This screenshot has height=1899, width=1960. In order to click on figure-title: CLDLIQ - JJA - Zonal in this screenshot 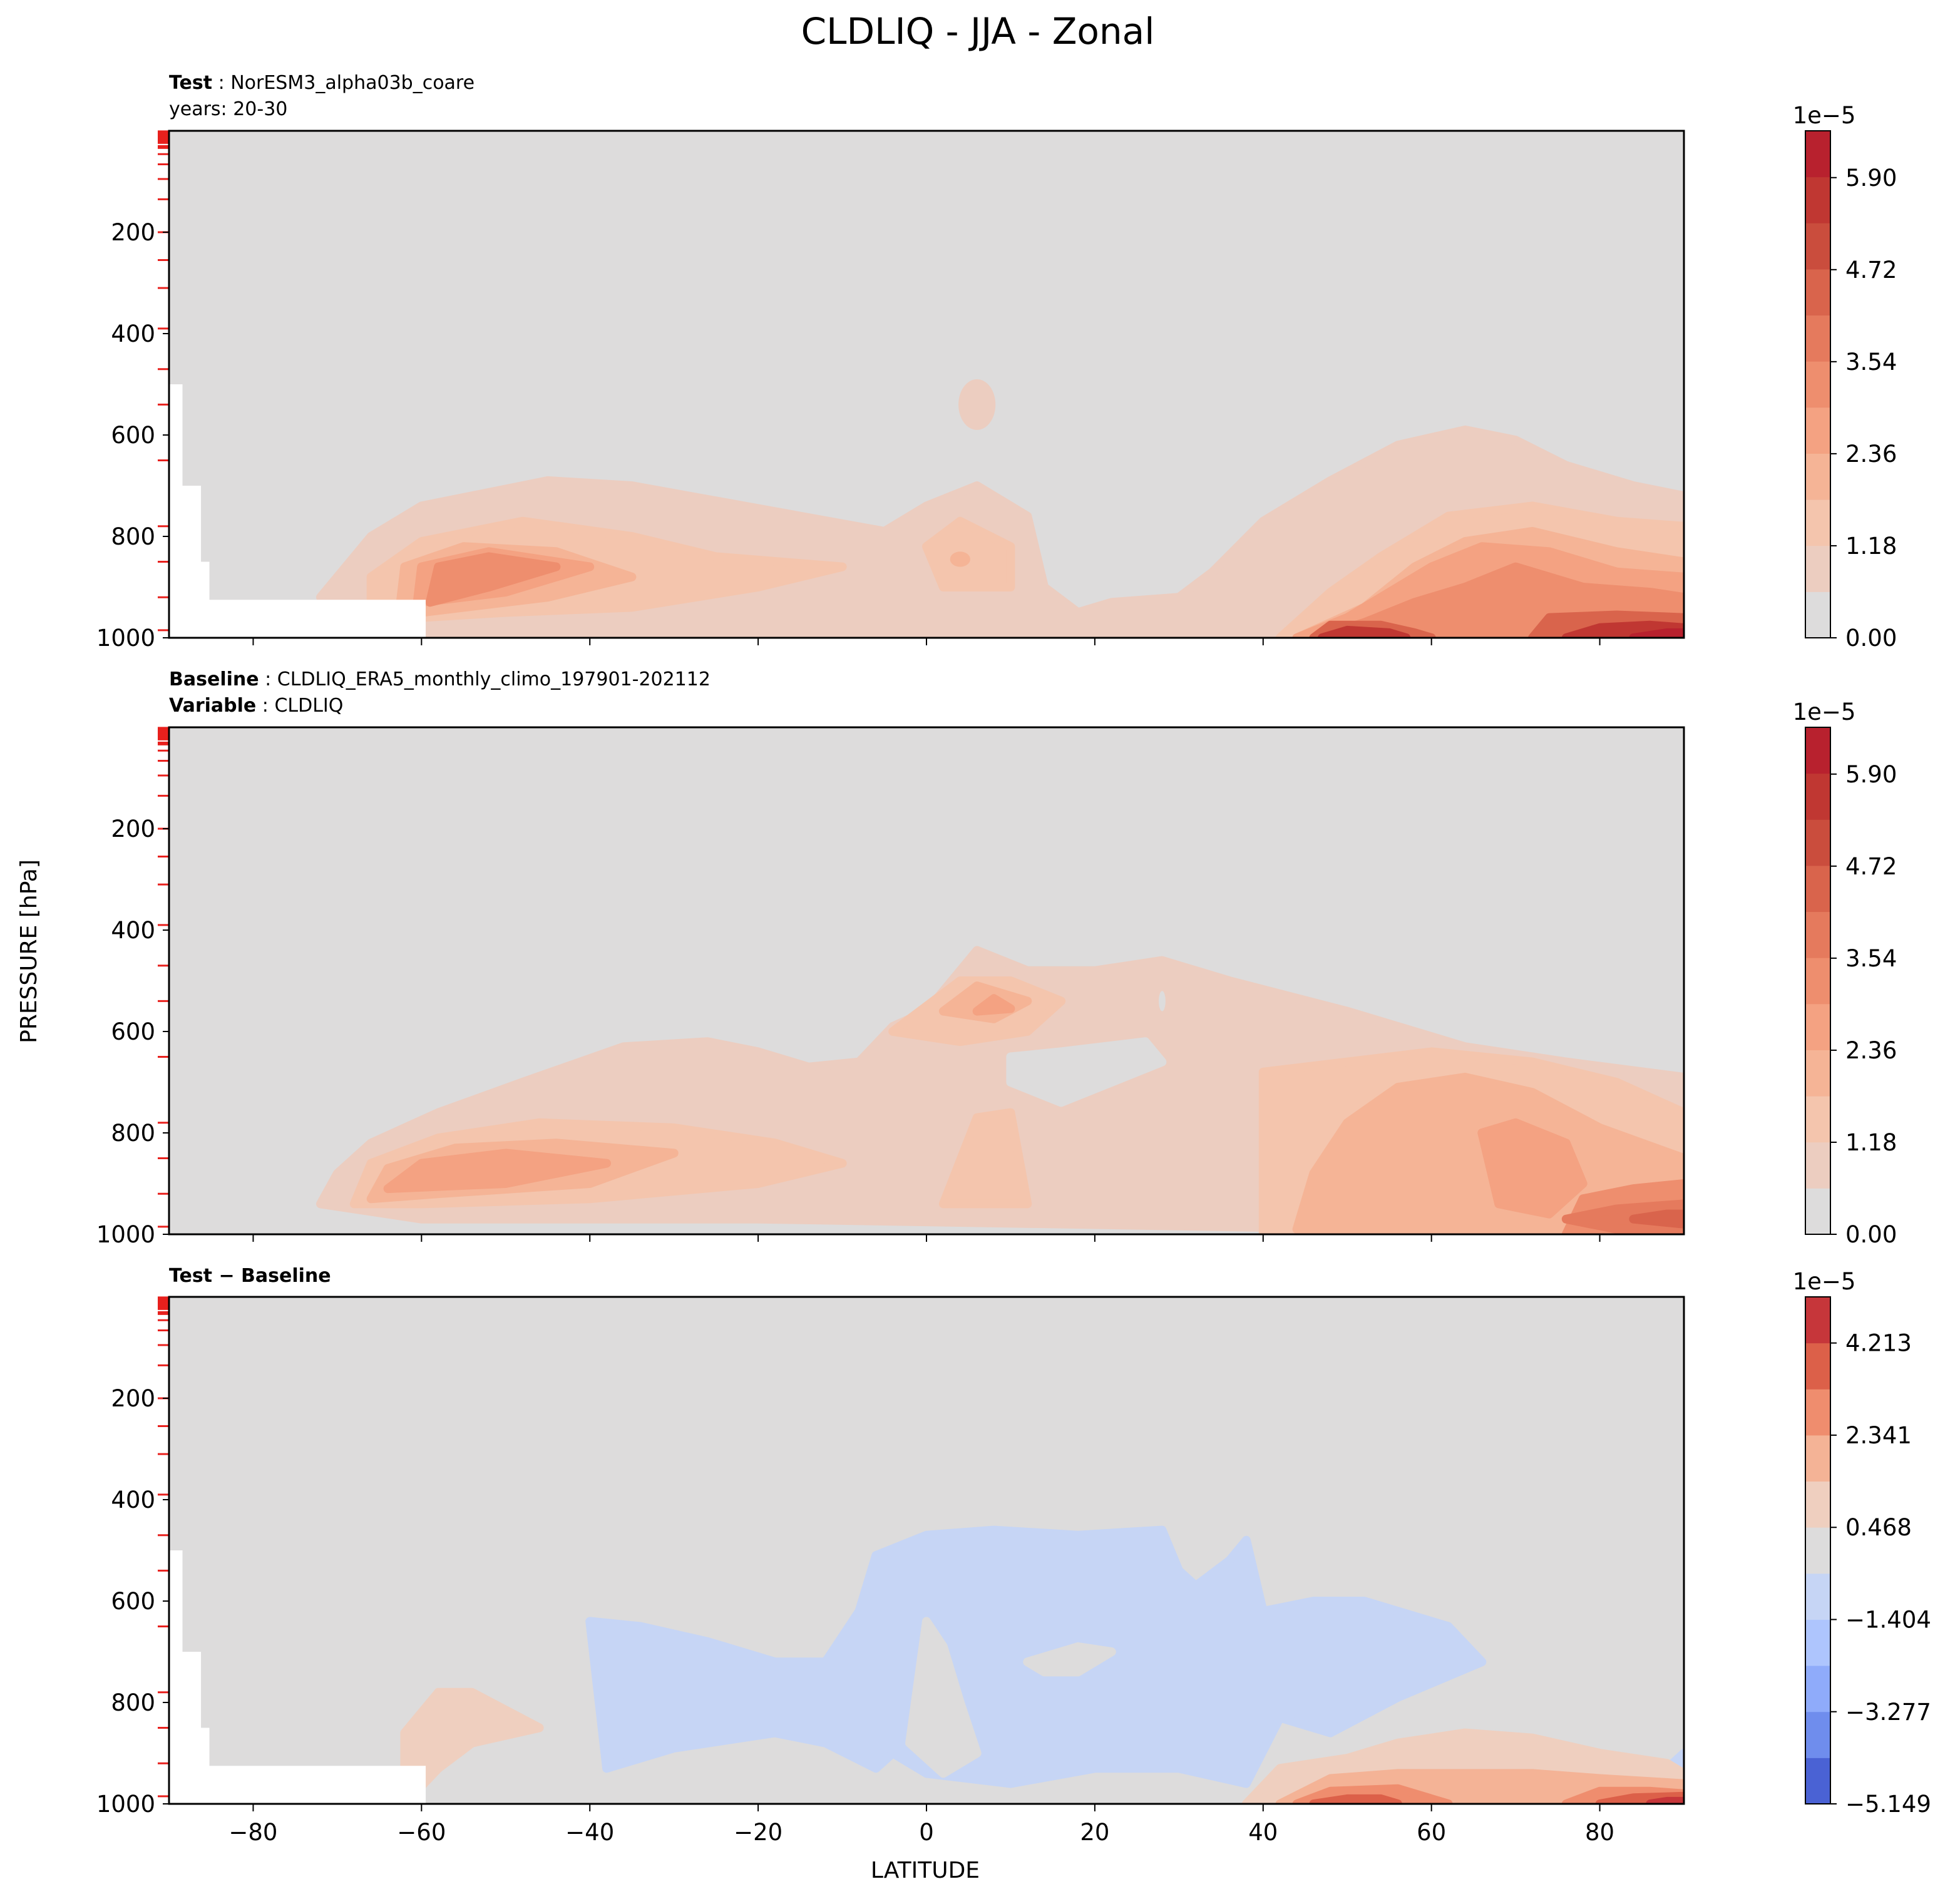, I will do `click(978, 31)`.